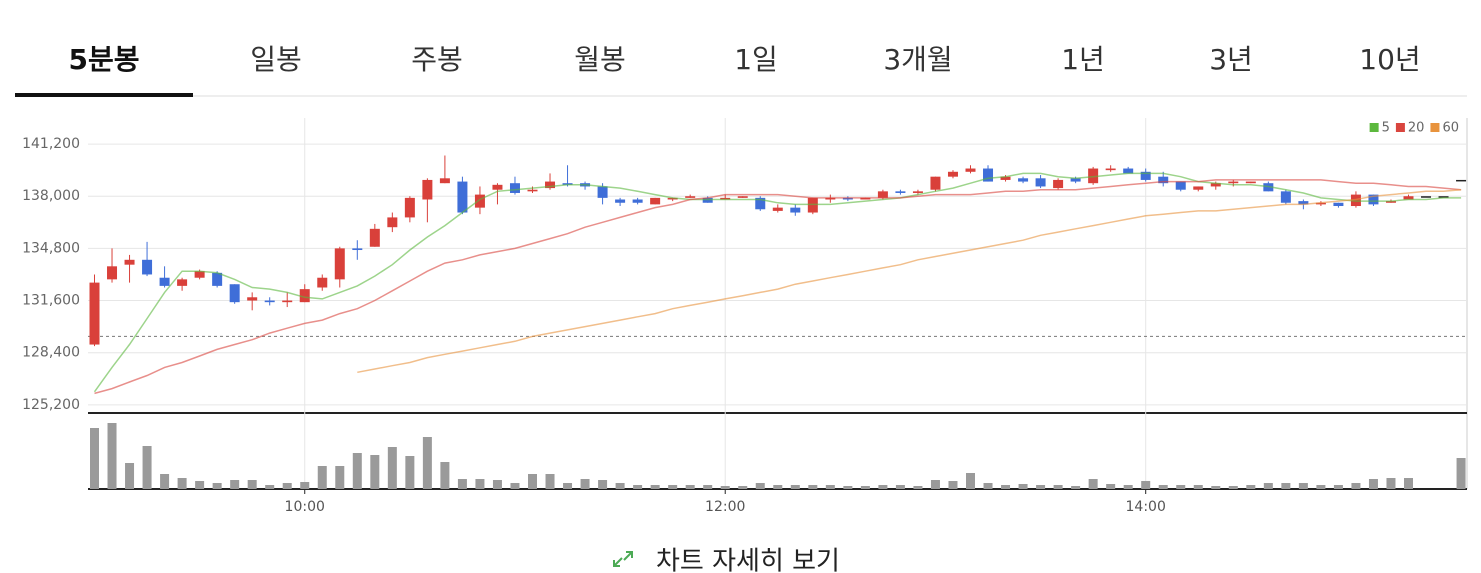 This screenshot has width=1481, height=573. Describe the element at coordinates (437, 59) in the screenshot. I see `period-tab: 주봉` at that location.